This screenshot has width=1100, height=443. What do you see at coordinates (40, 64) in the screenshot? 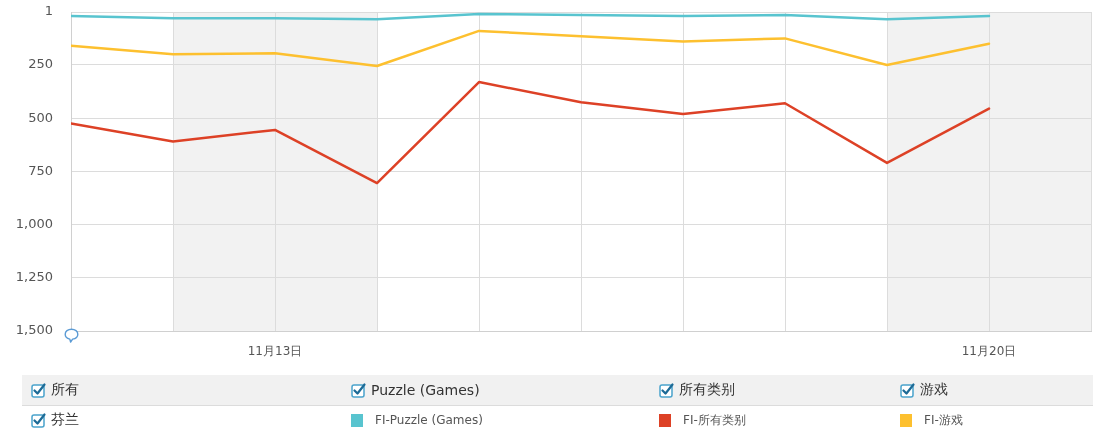
I see `y-tick-label: 250` at bounding box center [40, 64].